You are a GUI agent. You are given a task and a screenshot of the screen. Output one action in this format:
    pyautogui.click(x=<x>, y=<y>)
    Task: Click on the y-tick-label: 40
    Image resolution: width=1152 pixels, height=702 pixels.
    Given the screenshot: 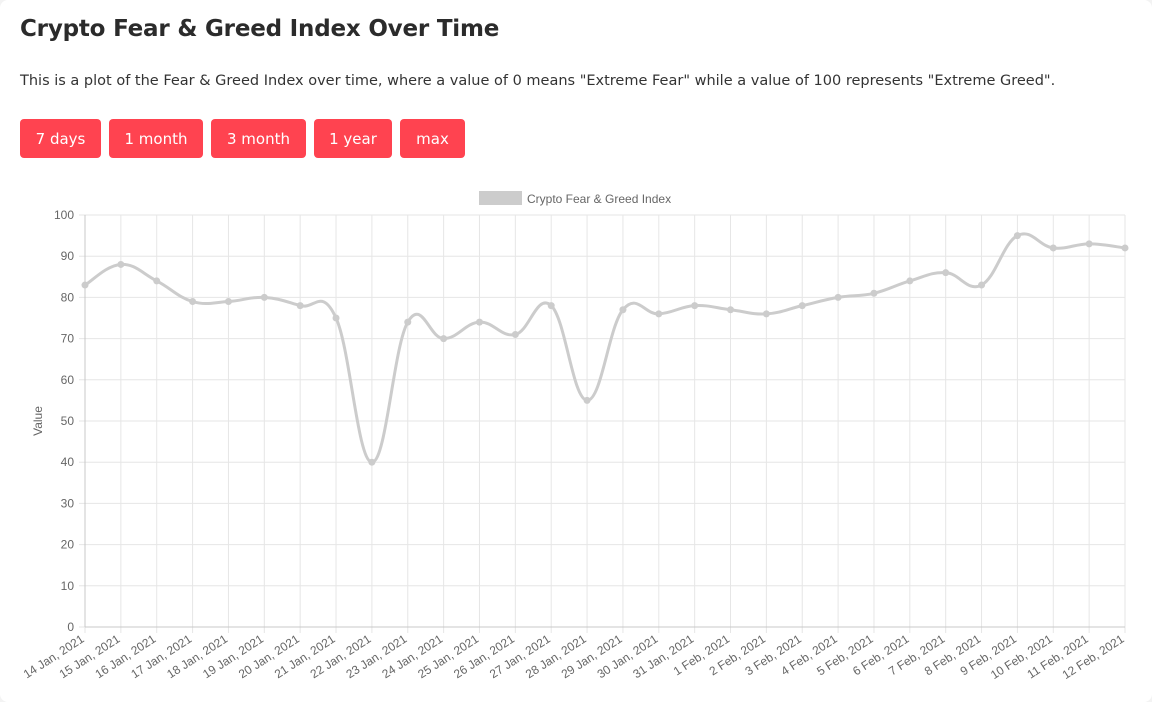 What is the action you would take?
    pyautogui.click(x=68, y=462)
    